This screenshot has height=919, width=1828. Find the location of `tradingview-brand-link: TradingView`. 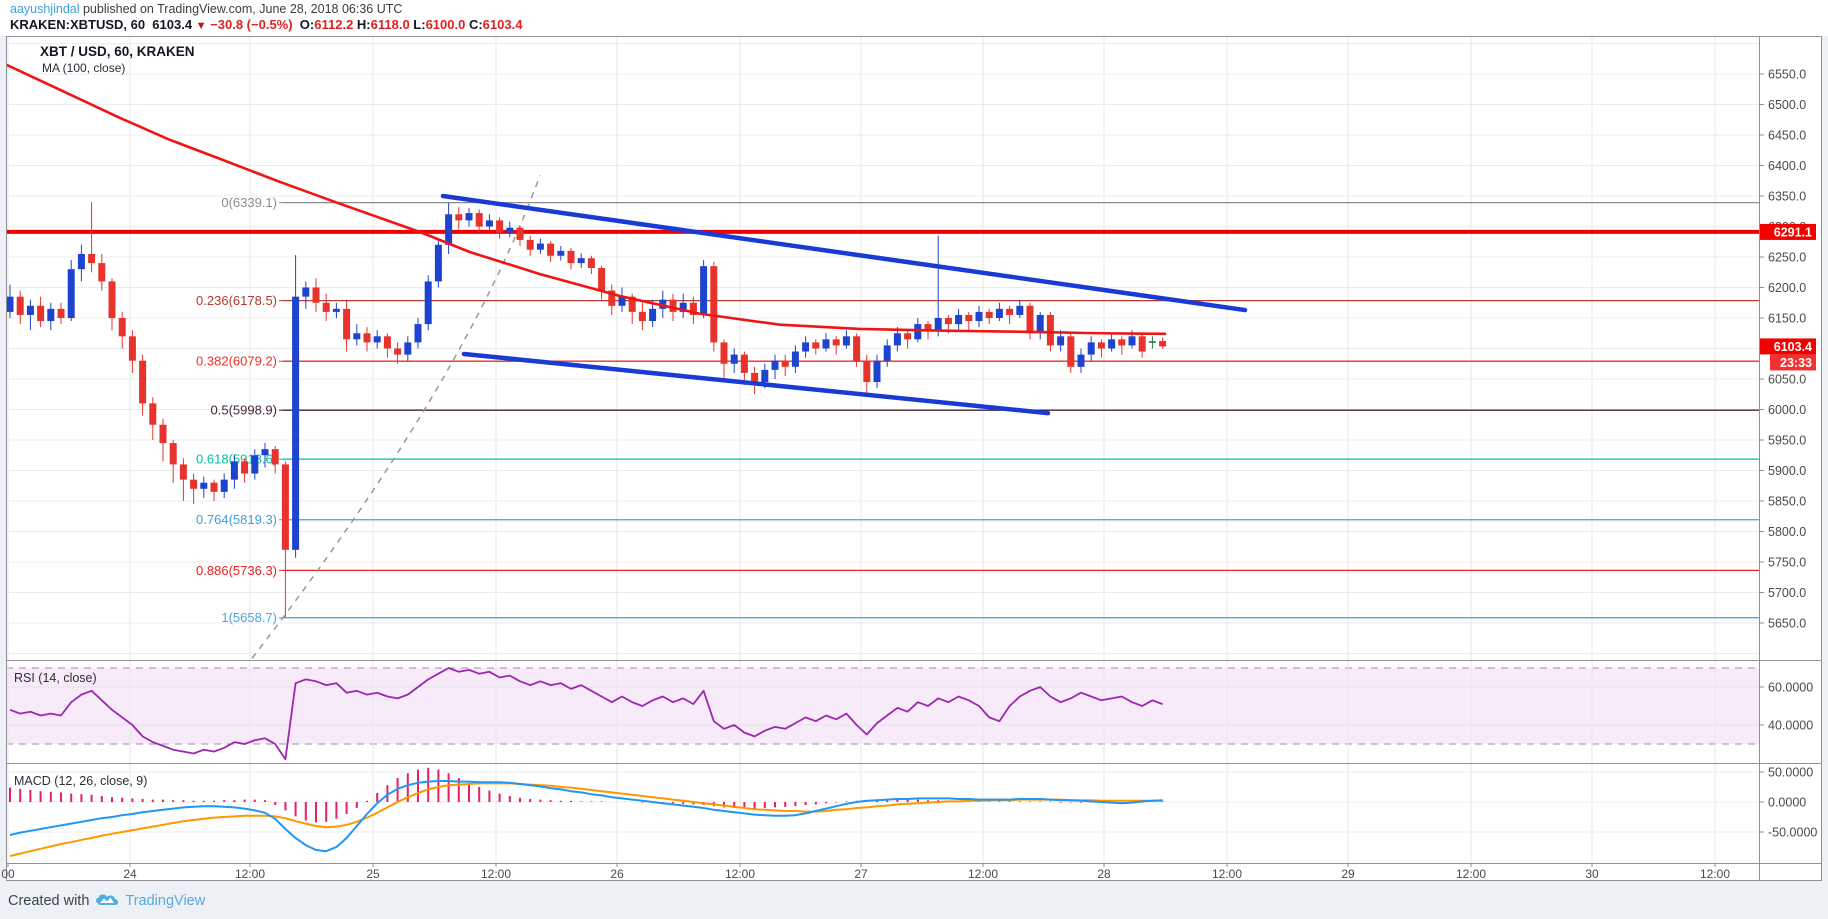

tradingview-brand-link: TradingView is located at coordinates (165, 901).